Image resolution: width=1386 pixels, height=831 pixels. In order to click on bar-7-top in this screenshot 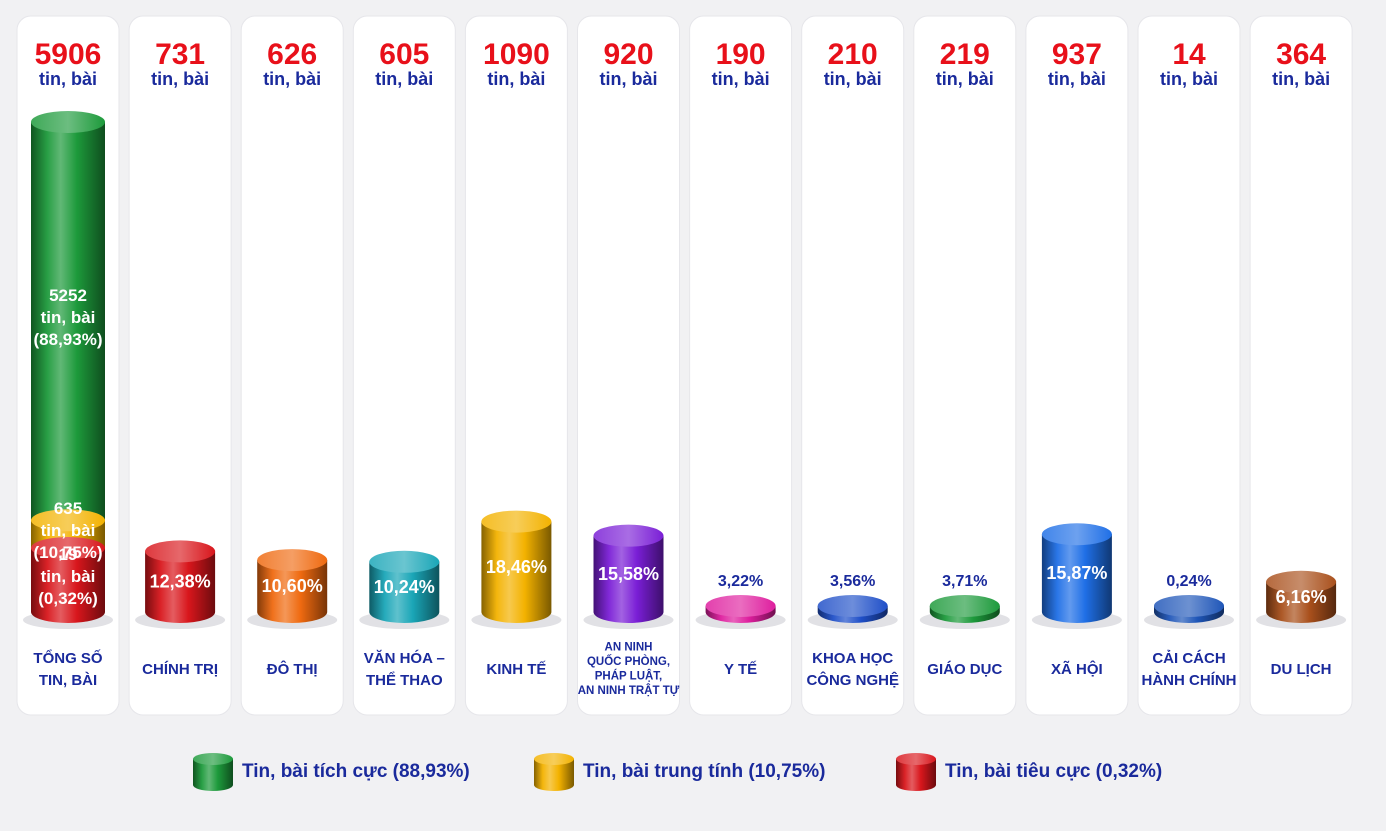, I will do `click(852, 606)`.